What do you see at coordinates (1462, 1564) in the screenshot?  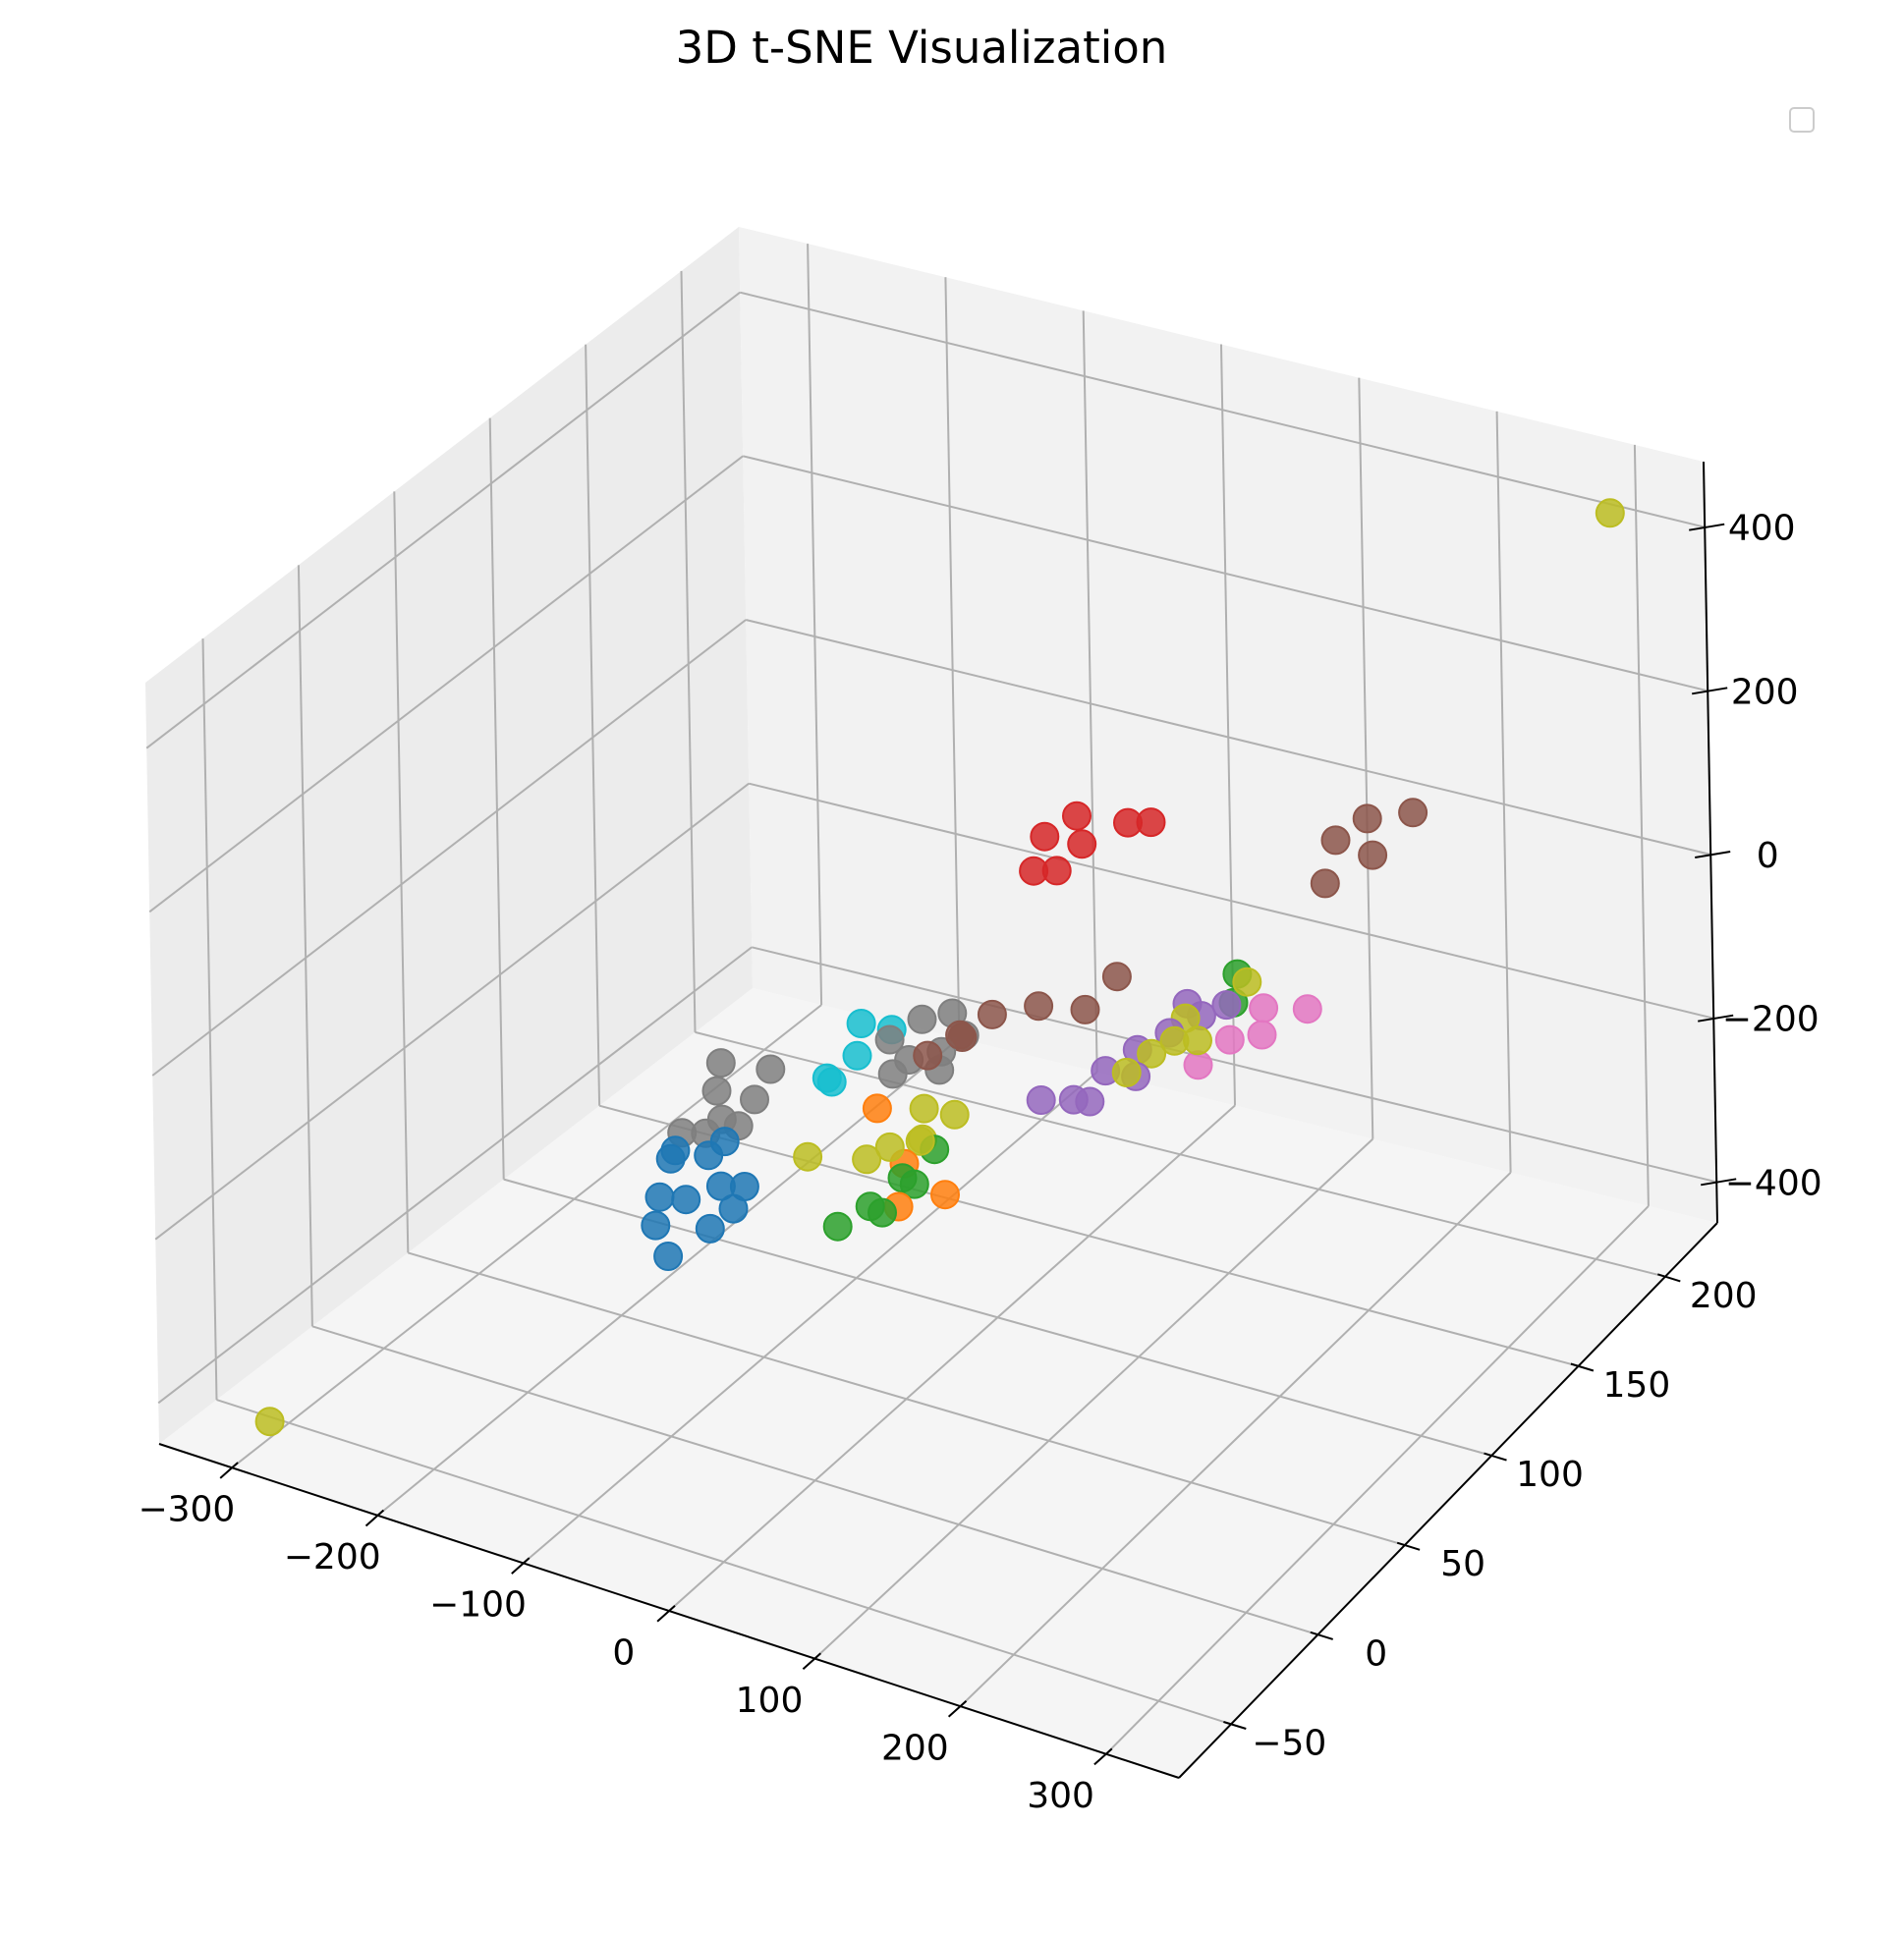 I see `y-tick-label: 50` at bounding box center [1462, 1564].